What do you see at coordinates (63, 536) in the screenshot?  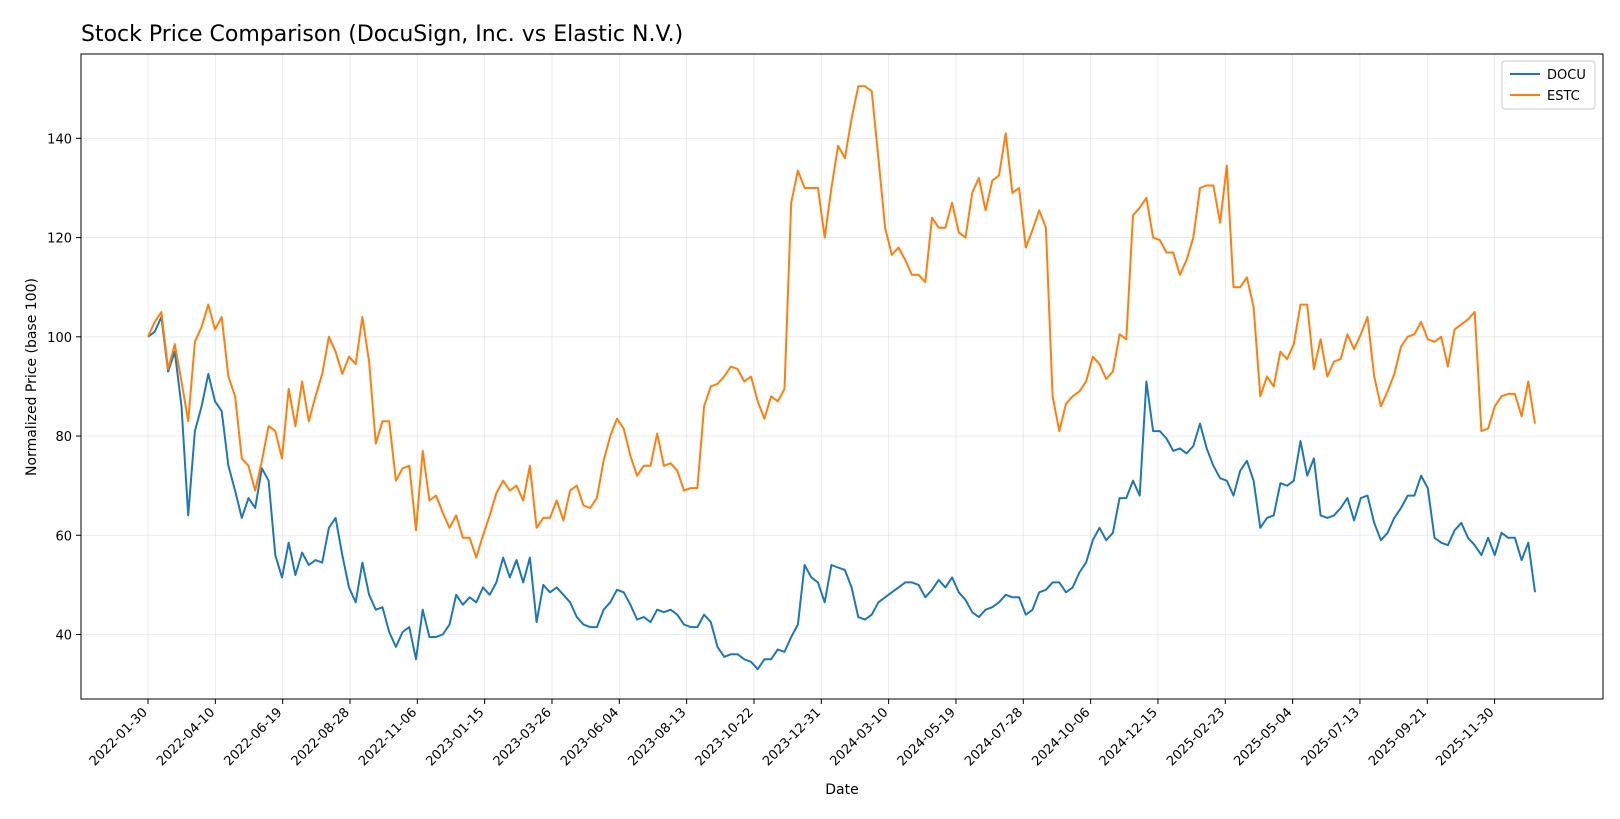 I see `y-tick-label: 60` at bounding box center [63, 536].